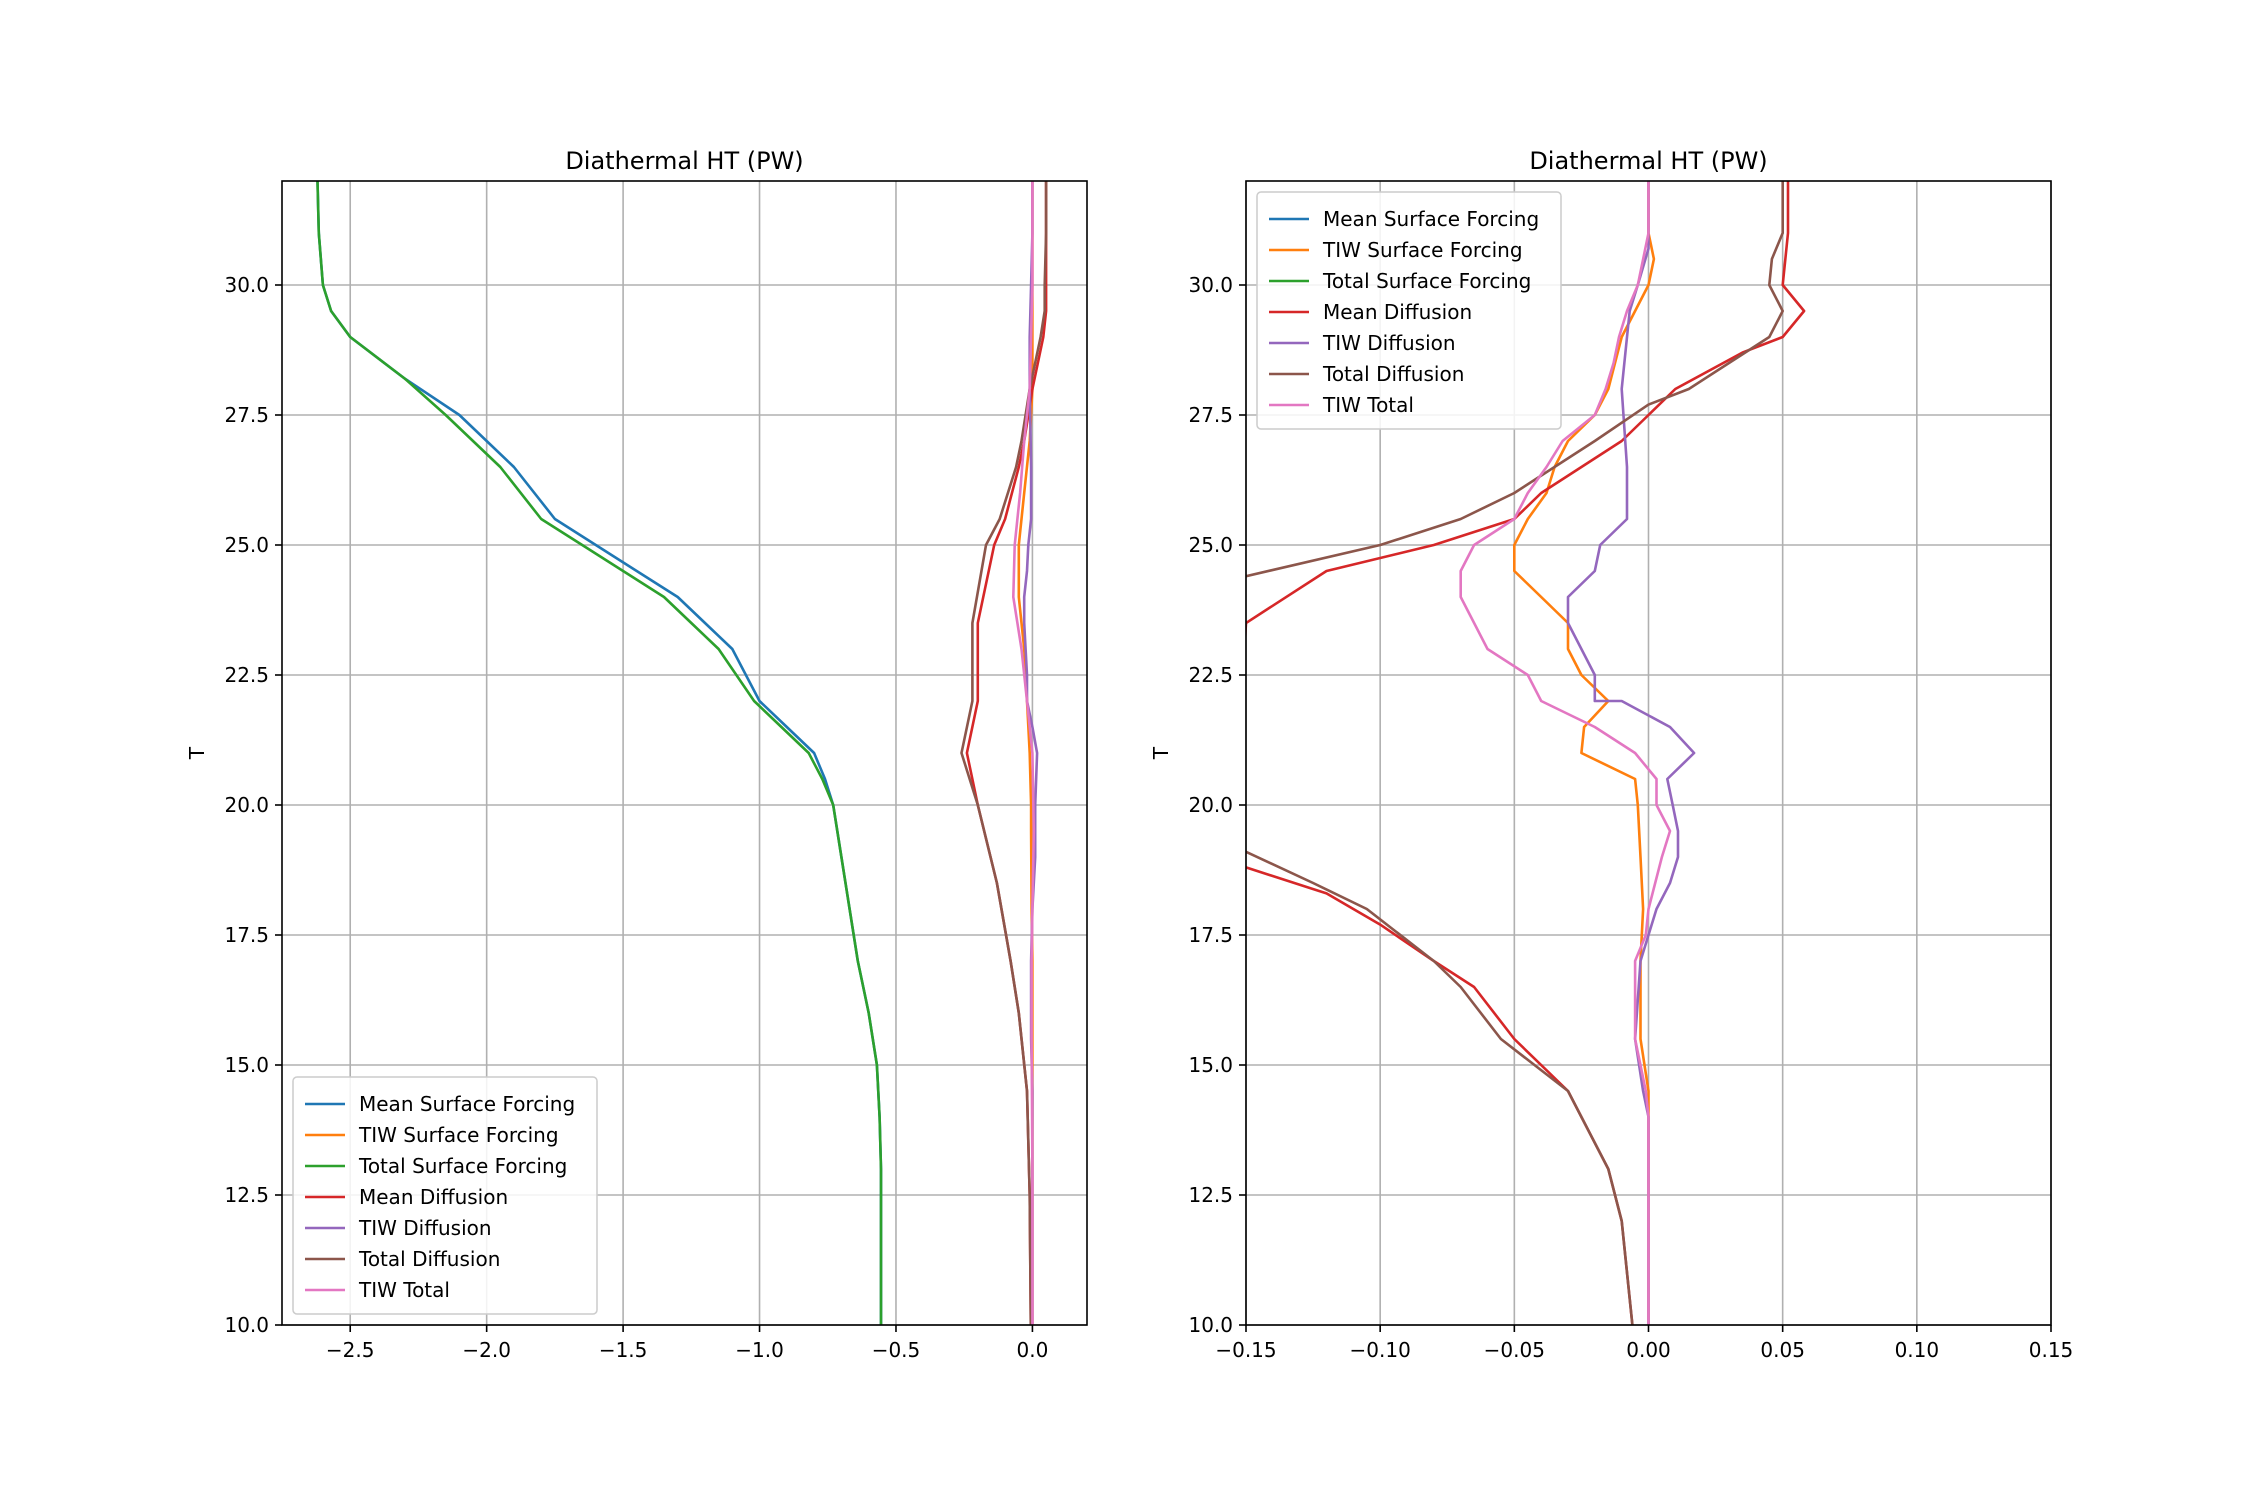 Image resolution: width=2250 pixels, height=1500 pixels. Describe the element at coordinates (1782, 1350) in the screenshot. I see `x-tick-label: 0.05` at that location.